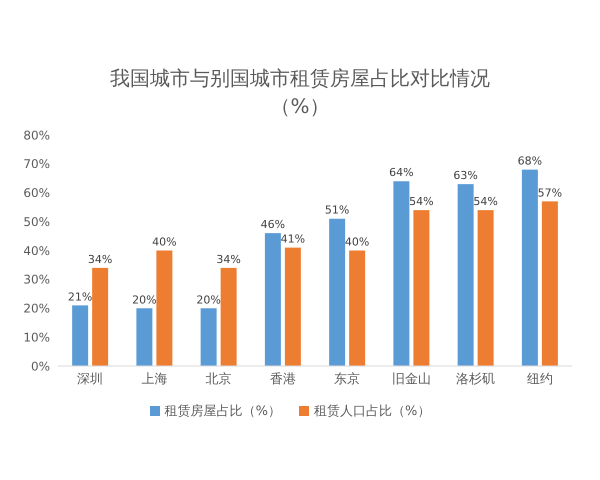  What do you see at coordinates (90, 380) in the screenshot?
I see `x-tick-label: 深圳` at bounding box center [90, 380].